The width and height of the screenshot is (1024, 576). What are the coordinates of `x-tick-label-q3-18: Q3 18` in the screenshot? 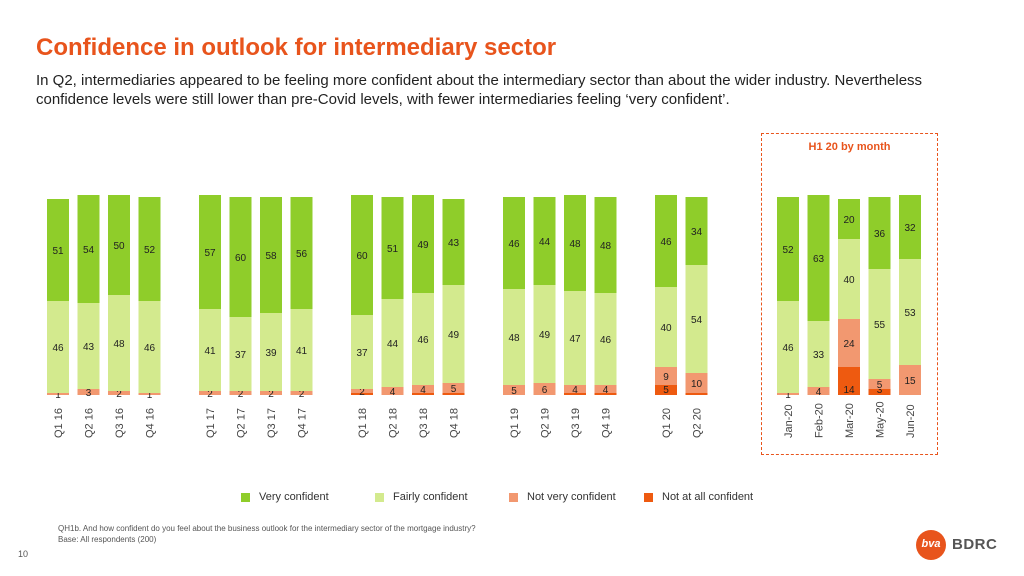 It's located at (424, 423).